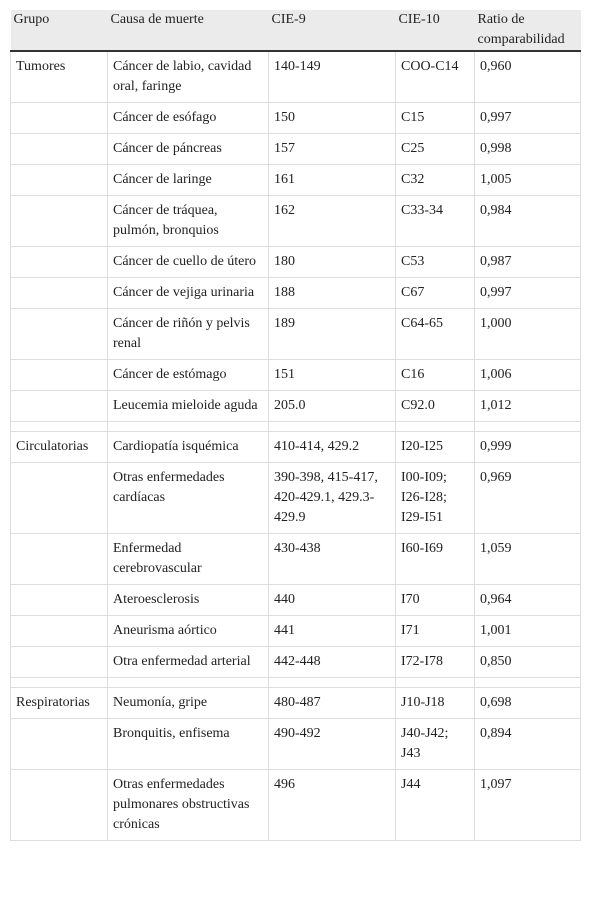  I want to click on cie10-cell: C64-65, so click(435, 334).